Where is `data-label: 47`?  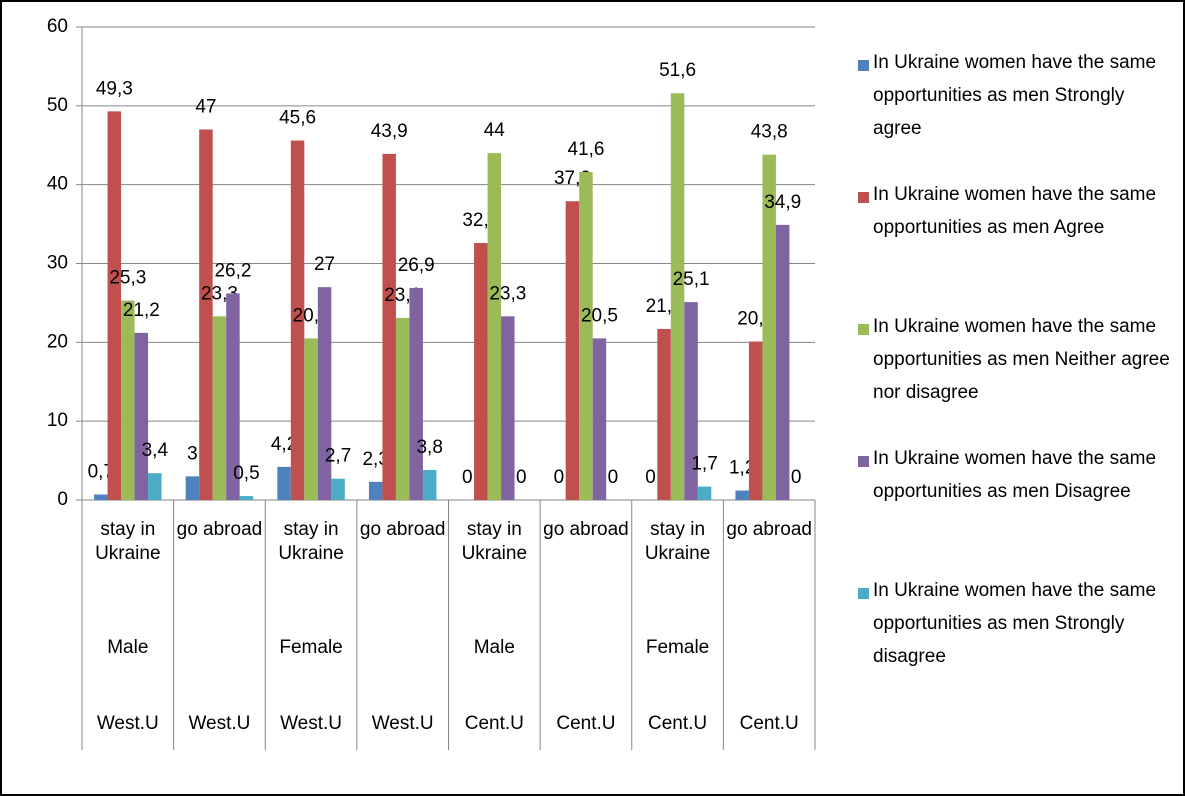 data-label: 47 is located at coordinates (205, 106).